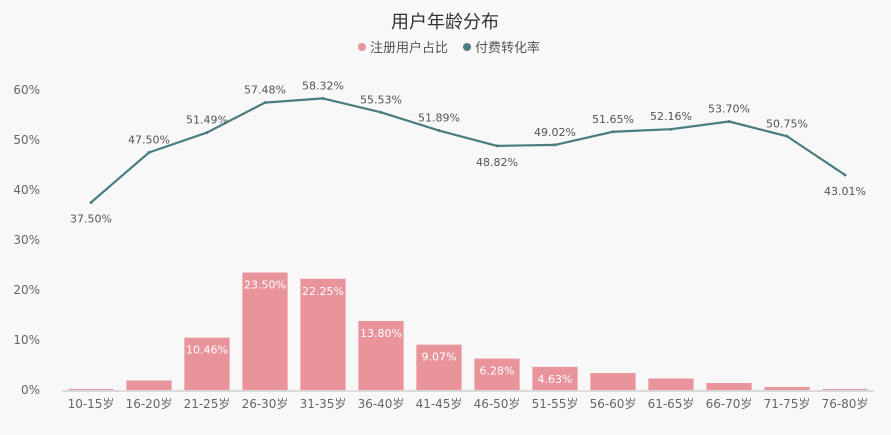 This screenshot has height=435, width=891. Describe the element at coordinates (207, 350) in the screenshot. I see `bar-data-label: 10.46%` at that location.